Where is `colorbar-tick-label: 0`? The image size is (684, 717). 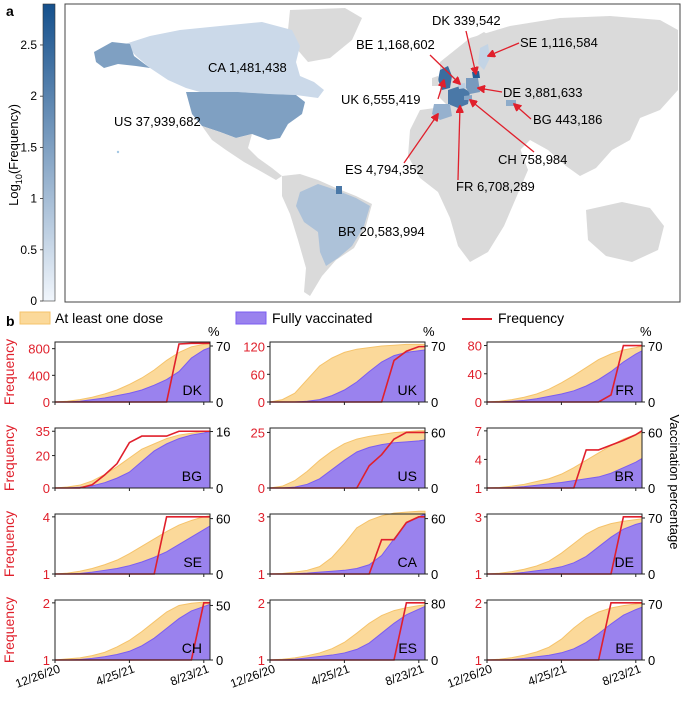
colorbar-tick-label: 0 is located at coordinates (33, 301).